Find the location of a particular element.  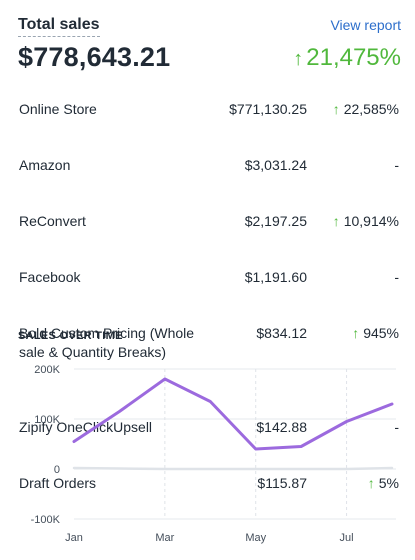

y-tick-label: -100K is located at coordinates (46, 520).